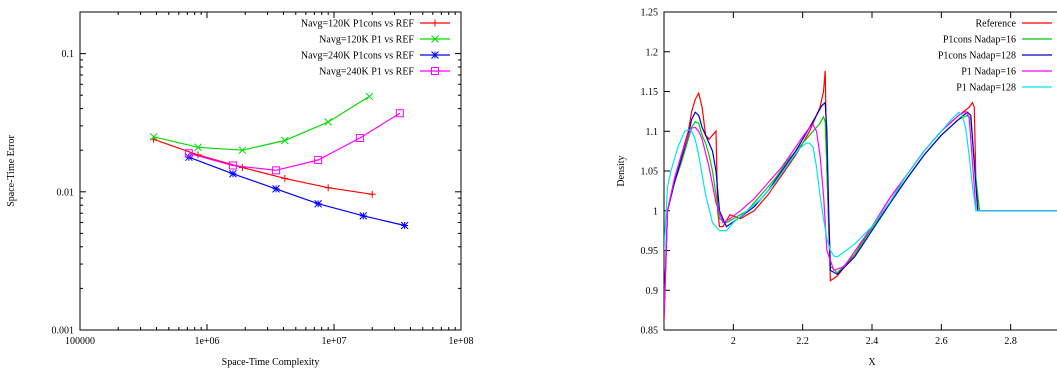  Describe the element at coordinates (621, 170) in the screenshot. I see `y-axis-label: Density` at that location.